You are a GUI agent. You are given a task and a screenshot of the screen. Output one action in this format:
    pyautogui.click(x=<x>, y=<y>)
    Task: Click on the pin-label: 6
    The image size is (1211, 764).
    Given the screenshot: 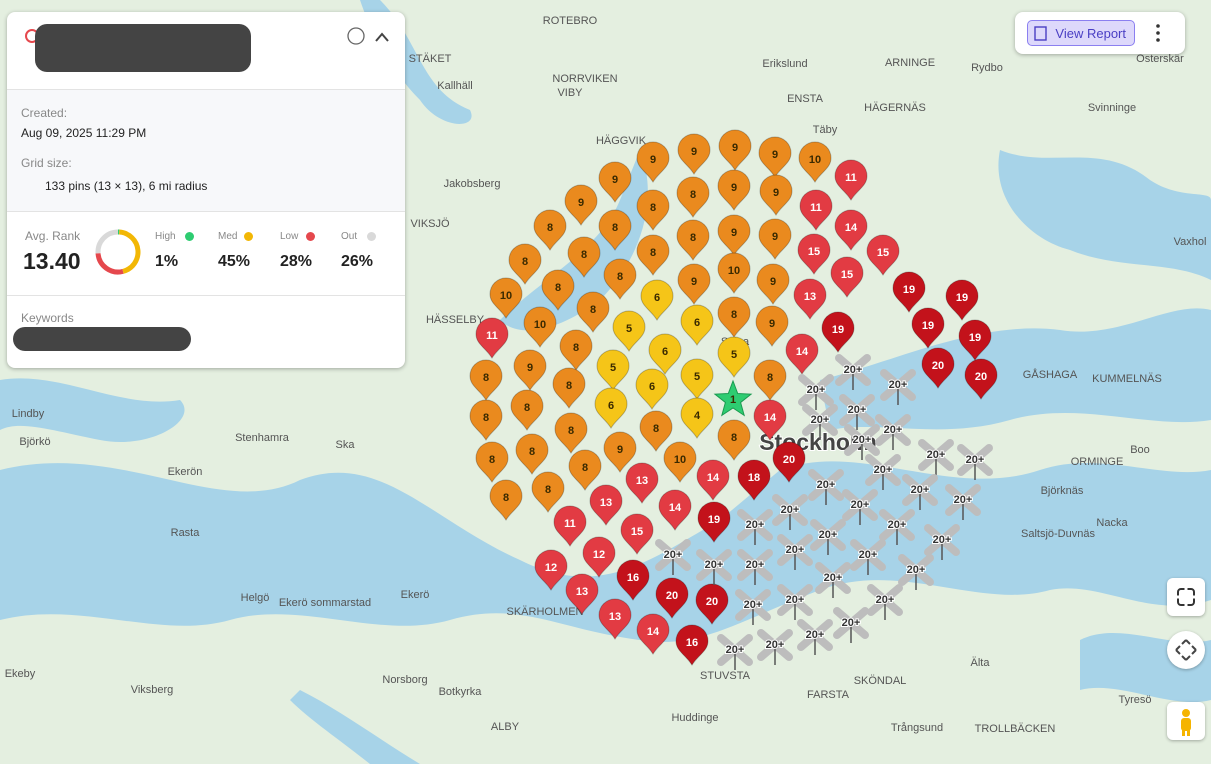 What is the action you would take?
    pyautogui.click(x=657, y=298)
    